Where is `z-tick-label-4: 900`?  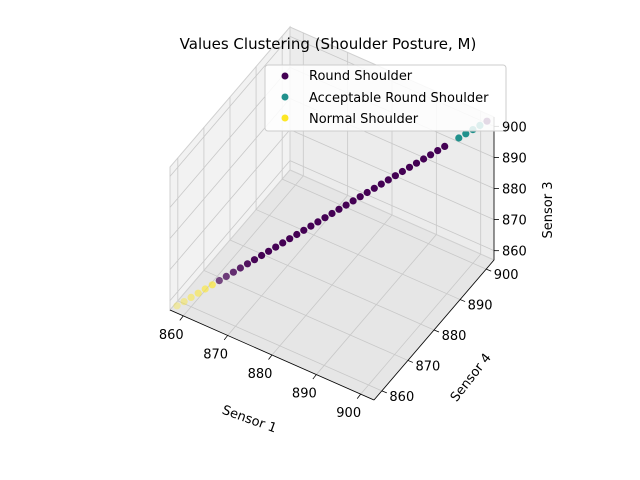 z-tick-label-4: 900 is located at coordinates (514, 127).